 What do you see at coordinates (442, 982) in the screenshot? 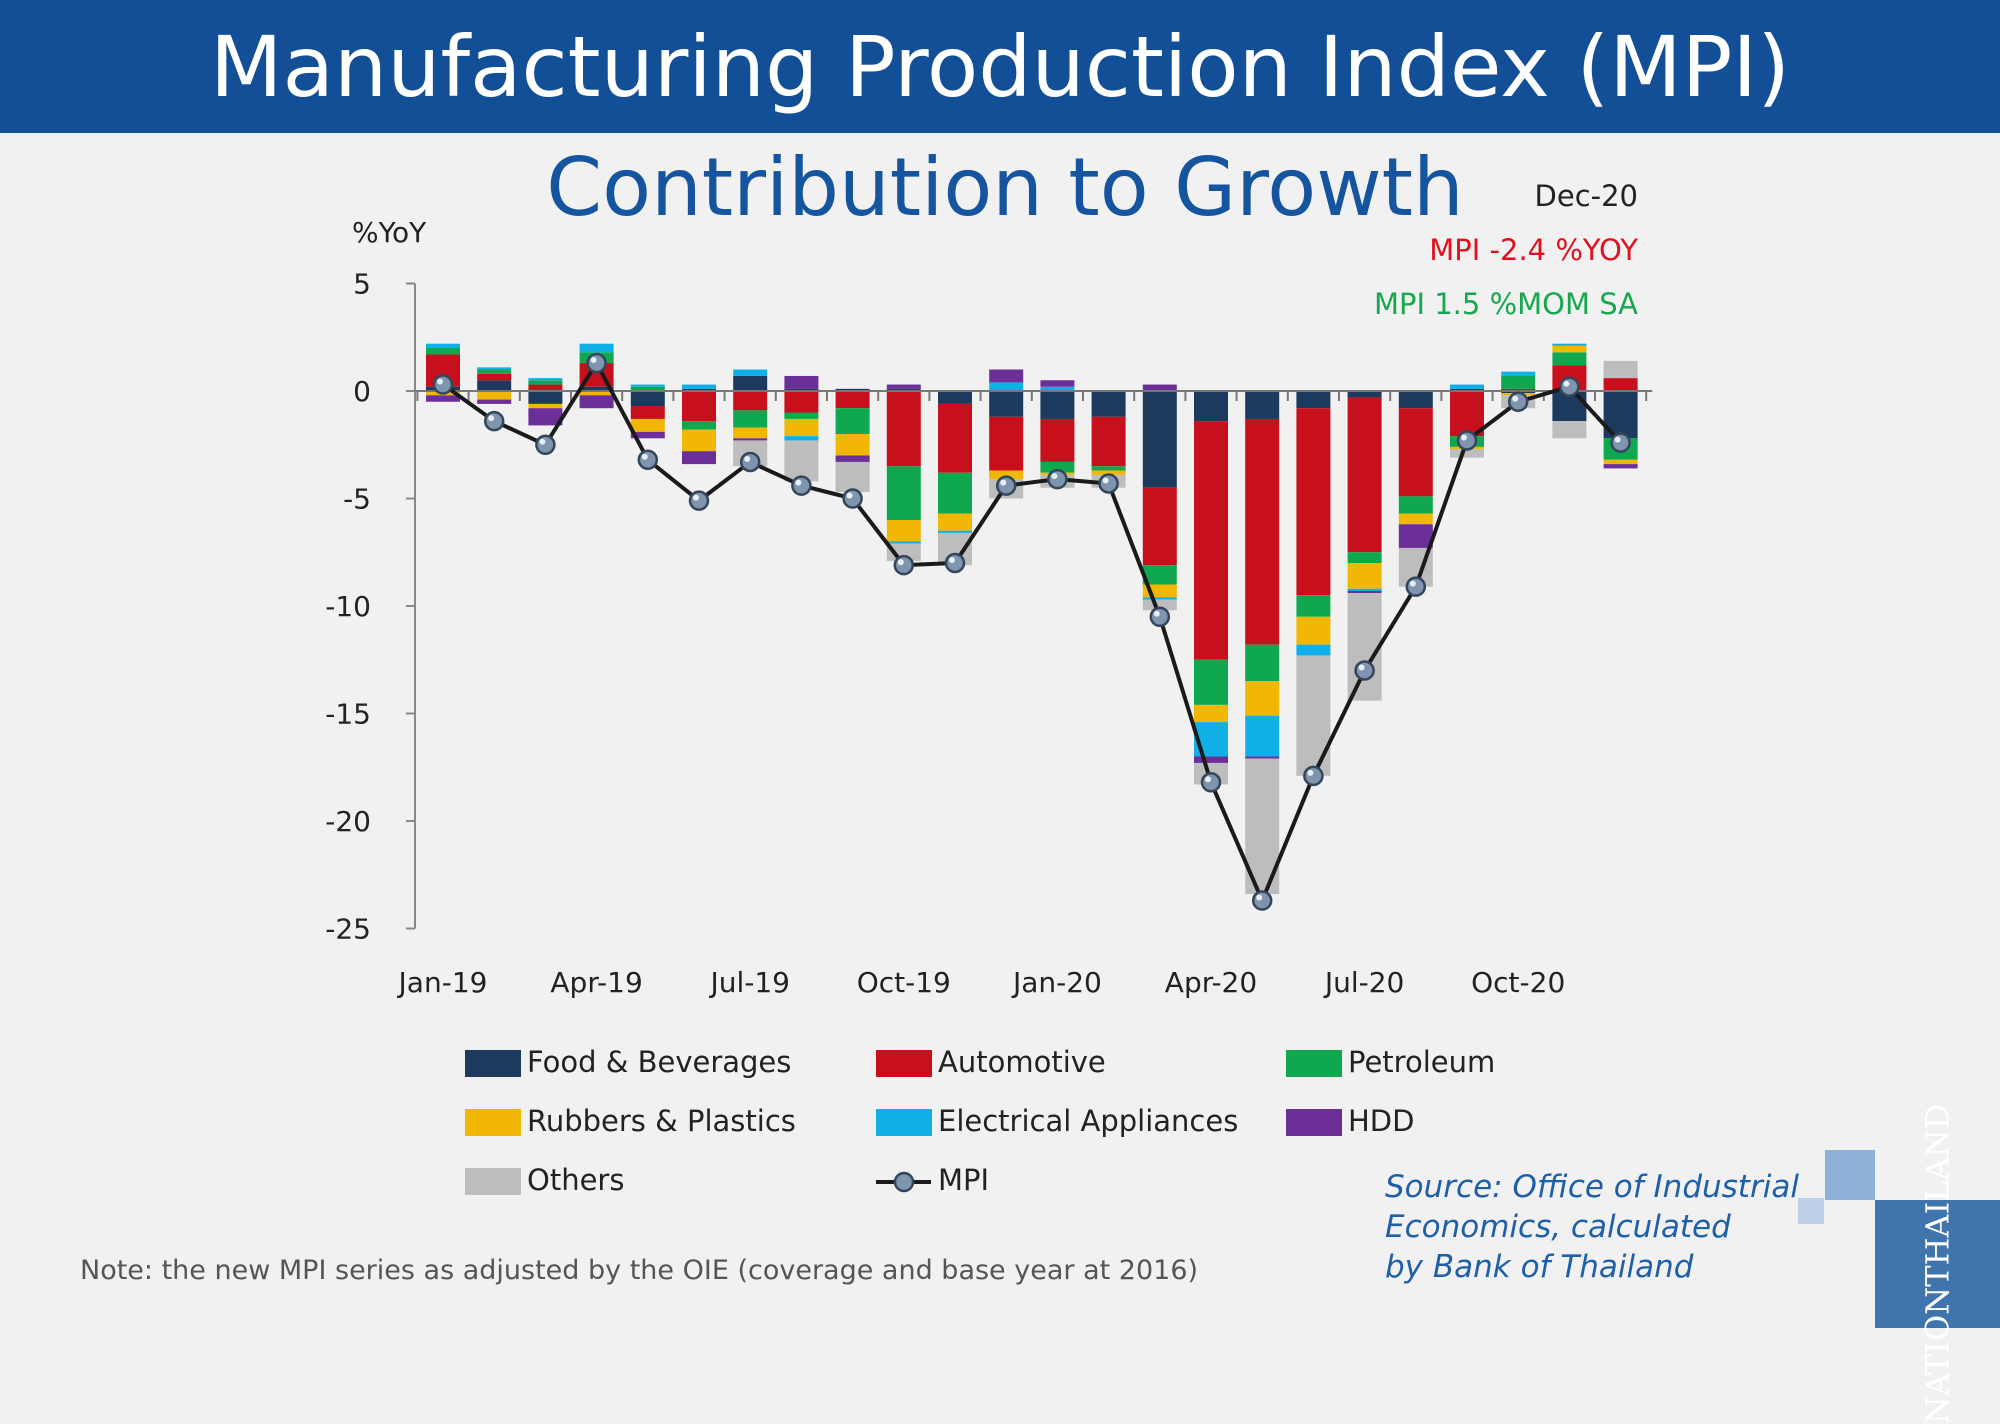
I see `x-tick-label: Jan-19` at bounding box center [442, 982].